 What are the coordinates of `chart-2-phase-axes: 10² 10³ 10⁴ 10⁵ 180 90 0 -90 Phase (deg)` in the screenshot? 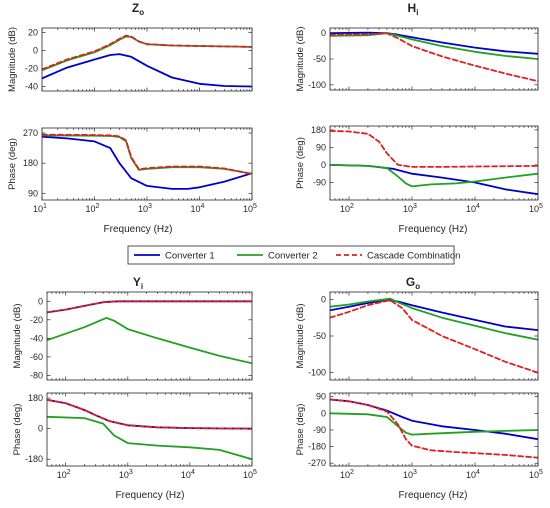 It's located at (419, 169).